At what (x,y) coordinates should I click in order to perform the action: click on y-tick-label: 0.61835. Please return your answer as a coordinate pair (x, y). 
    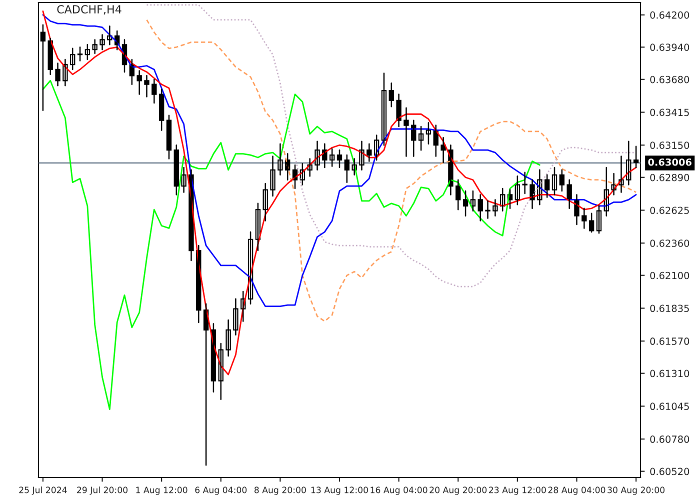
    Looking at the image, I should click on (669, 308).